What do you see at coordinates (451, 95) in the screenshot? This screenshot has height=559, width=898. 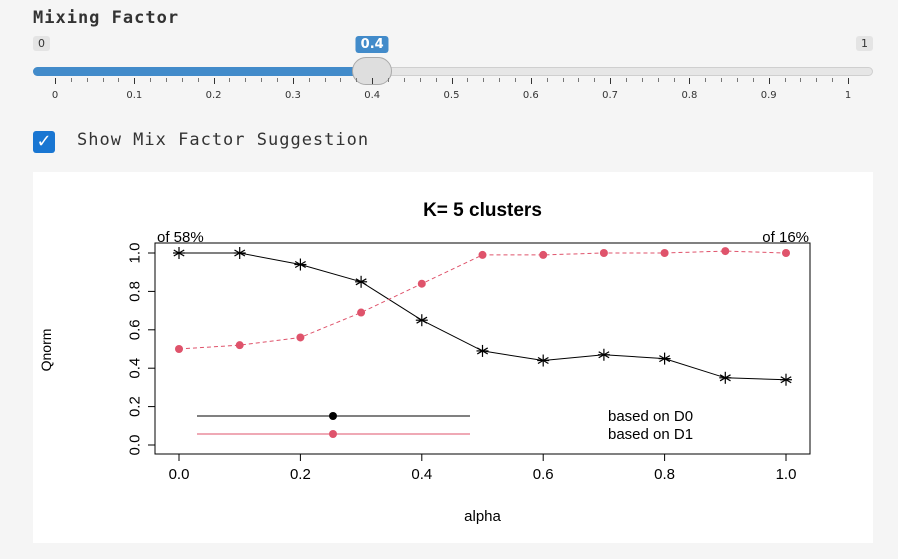 I see `slider-tick-label: 0.5` at bounding box center [451, 95].